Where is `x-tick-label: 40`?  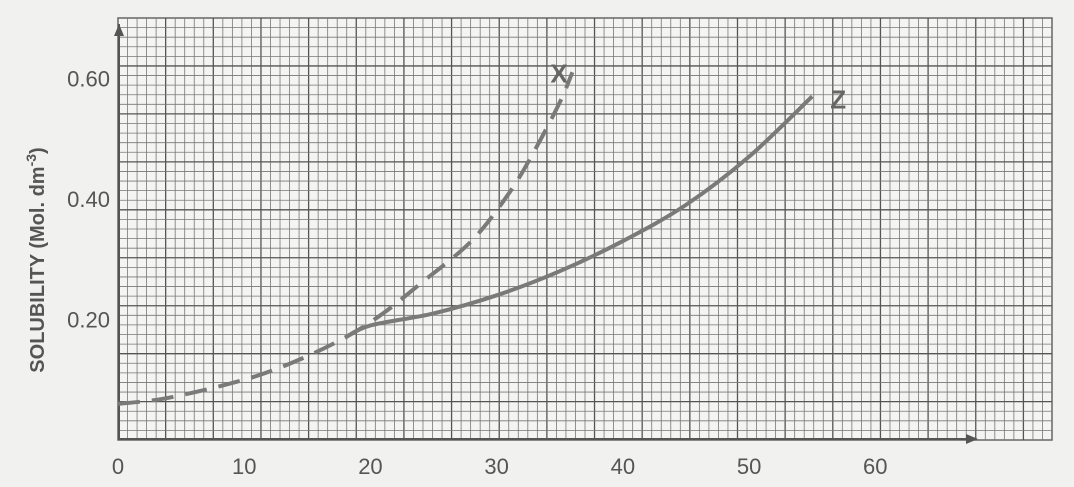 x-tick-label: 40 is located at coordinates (623, 466).